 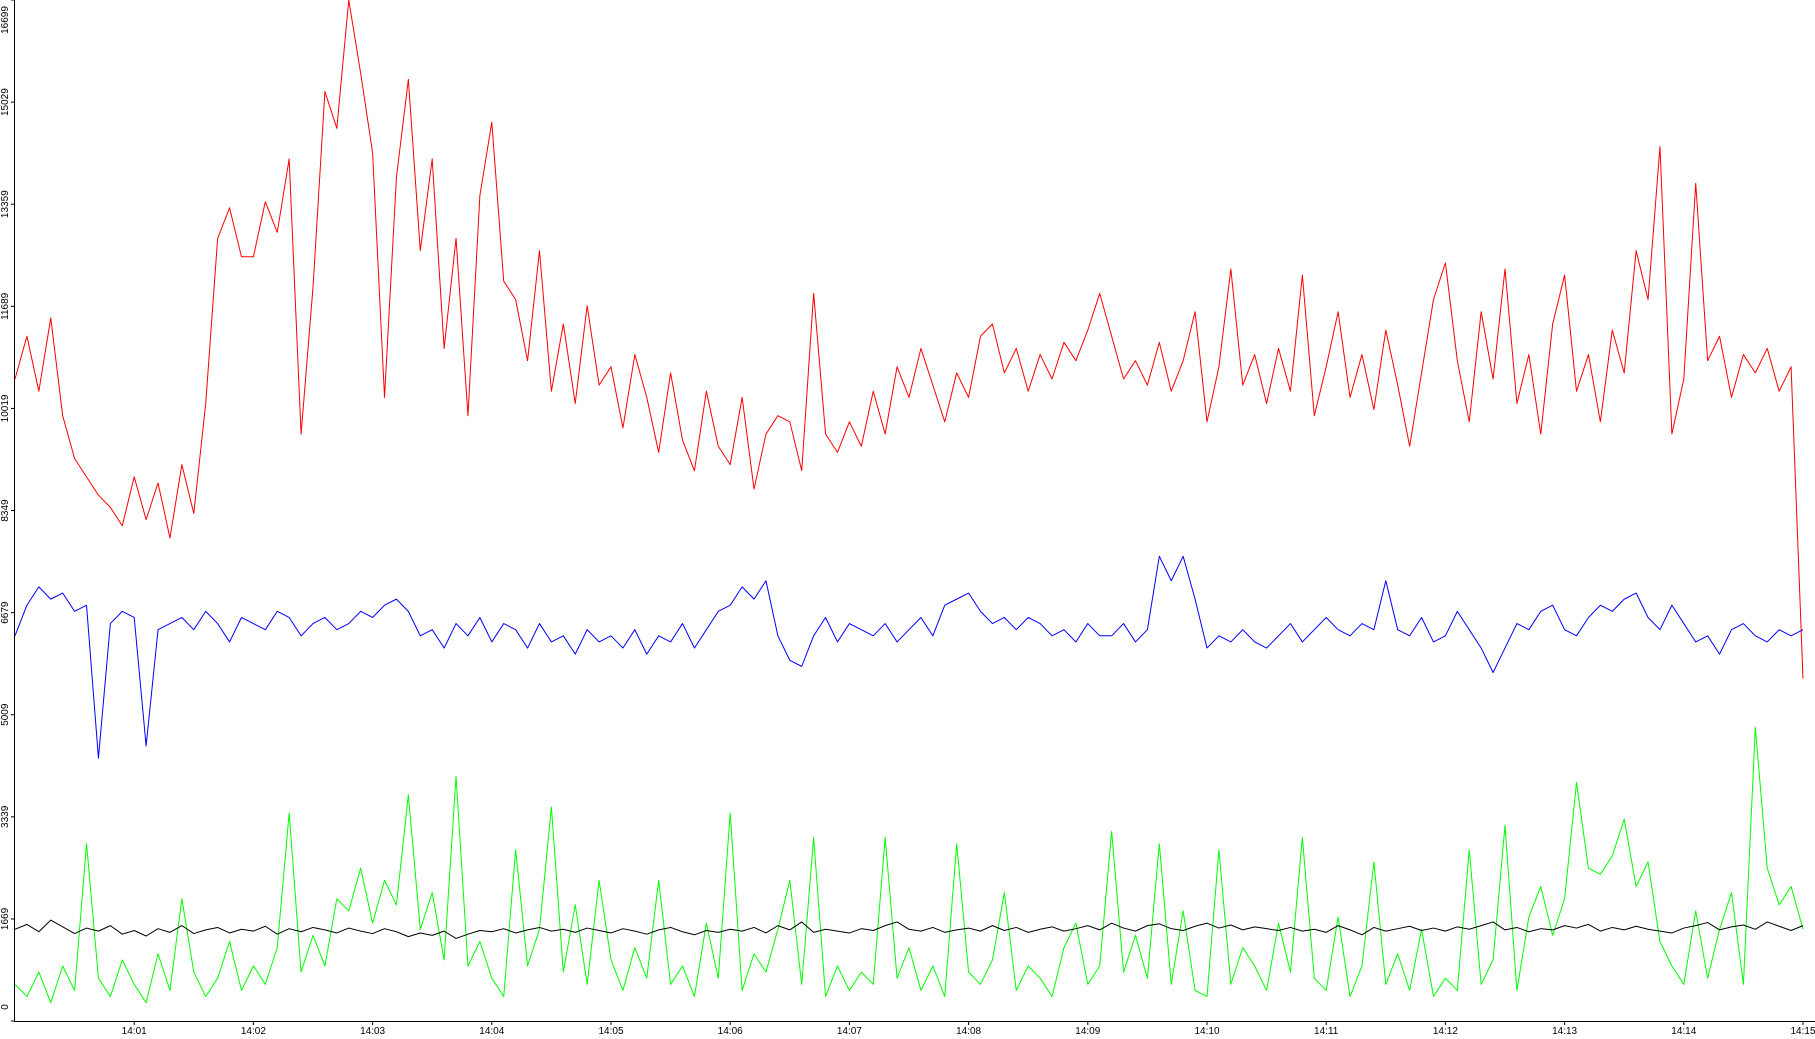 I want to click on series-line, so click(x=909, y=929).